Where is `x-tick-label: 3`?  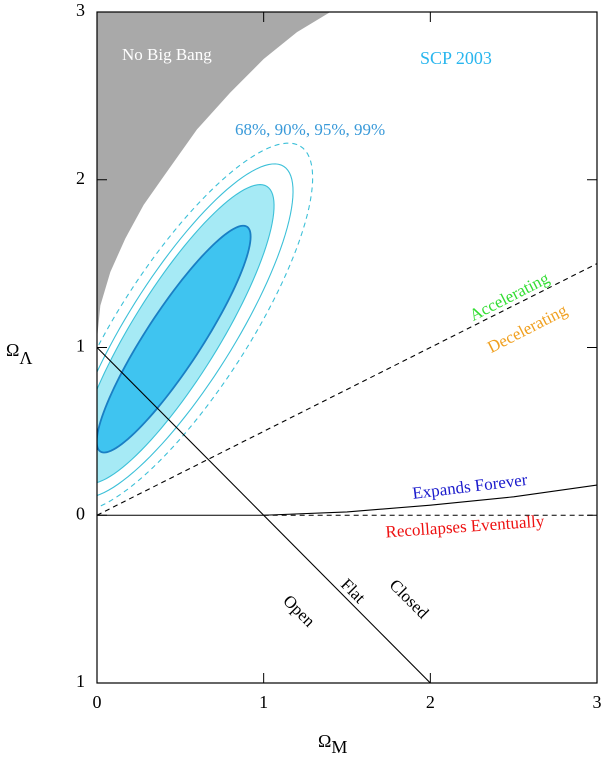
x-tick-label: 3 is located at coordinates (597, 702).